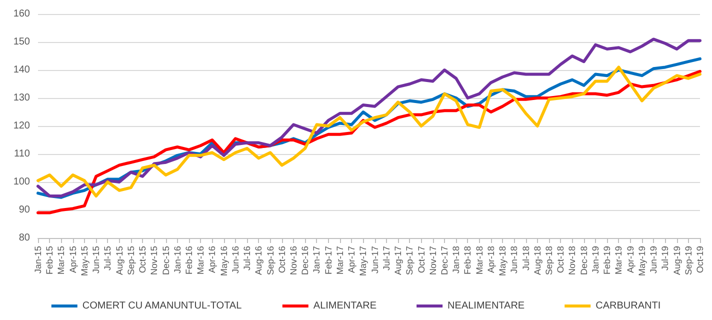 This screenshot has width=712, height=320. Describe the element at coordinates (351, 260) in the screenshot. I see `x-tick-label: Apr-17` at that location.